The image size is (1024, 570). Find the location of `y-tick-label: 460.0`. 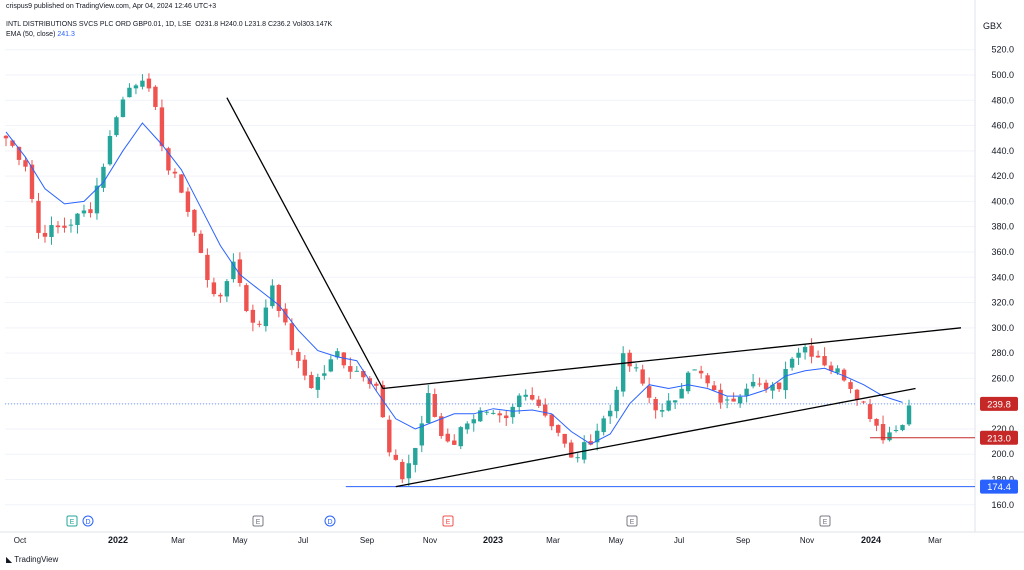

y-tick-label: 460.0 is located at coordinates (1002, 126).